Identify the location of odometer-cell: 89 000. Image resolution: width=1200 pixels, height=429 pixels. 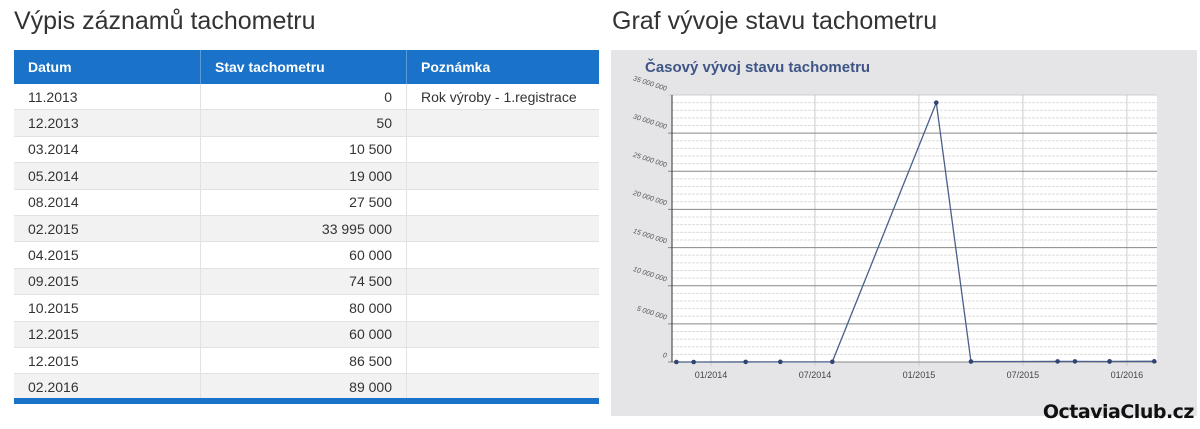
(303, 387).